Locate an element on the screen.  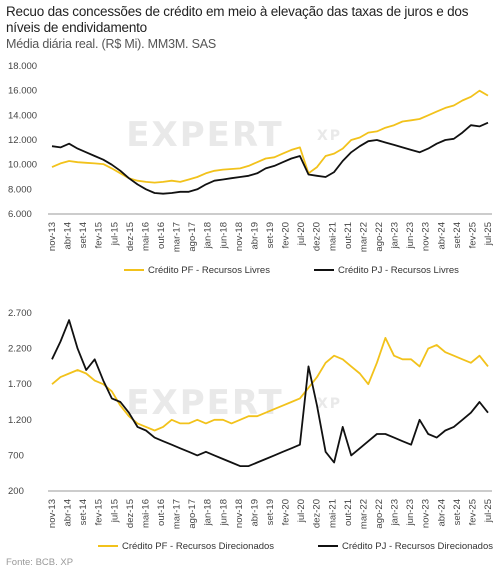
y-tick-label: 700 is located at coordinates (16, 455).